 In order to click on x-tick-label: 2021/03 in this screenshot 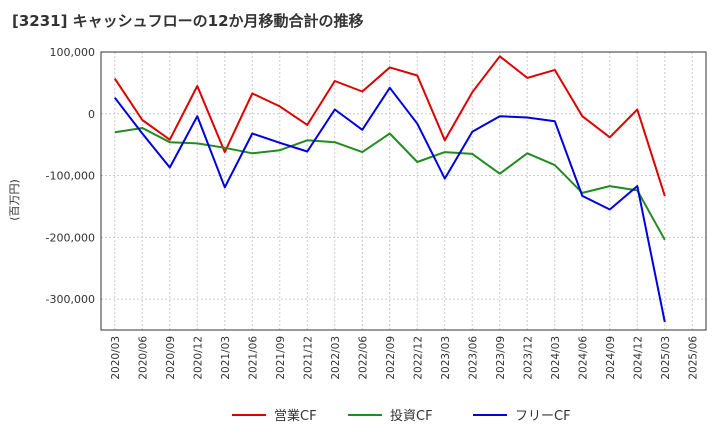, I will do `click(226, 358)`.